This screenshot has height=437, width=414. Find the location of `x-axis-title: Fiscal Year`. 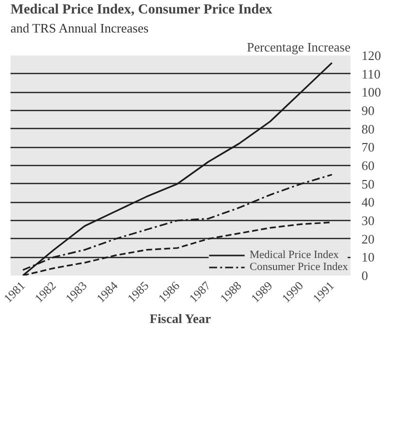

x-axis-title: Fiscal Year is located at coordinates (181, 318).